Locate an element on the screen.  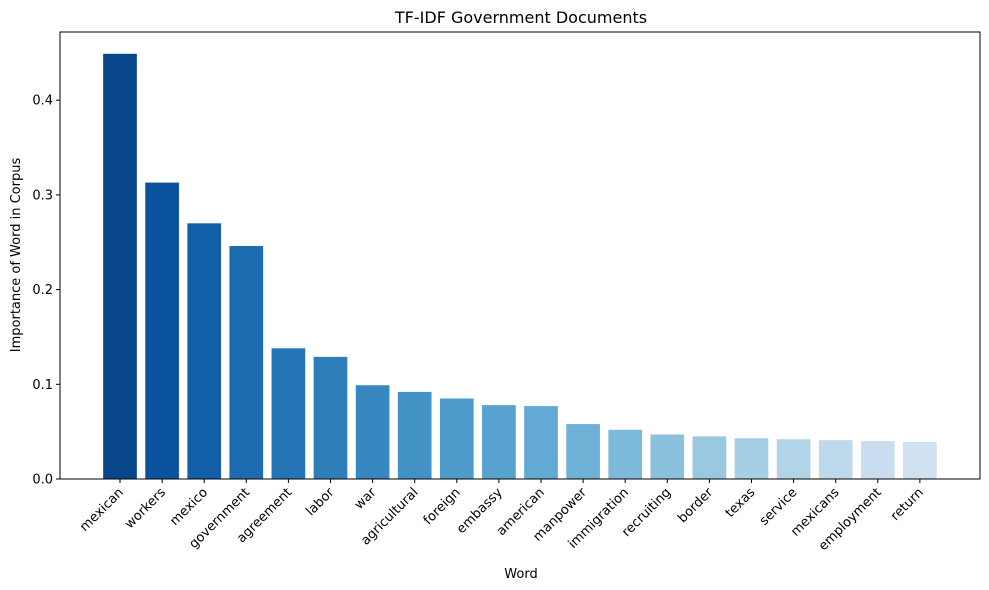
bar-mexico is located at coordinates (204, 351).